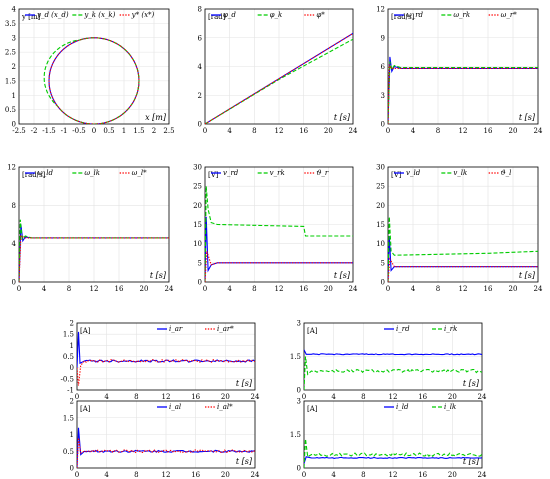  Describe the element at coordinates (49, 131) in the screenshot. I see `x-tick-label: -1.5` at that location.